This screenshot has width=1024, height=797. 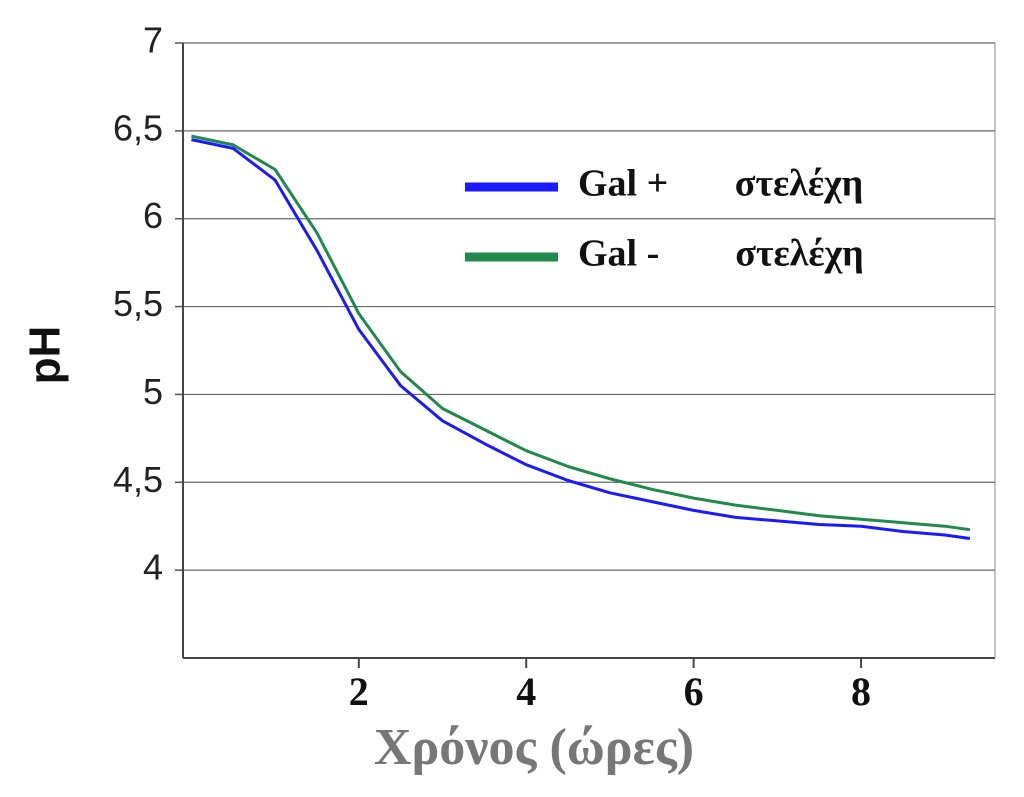 I want to click on y-tick-label: 6, so click(x=153, y=215).